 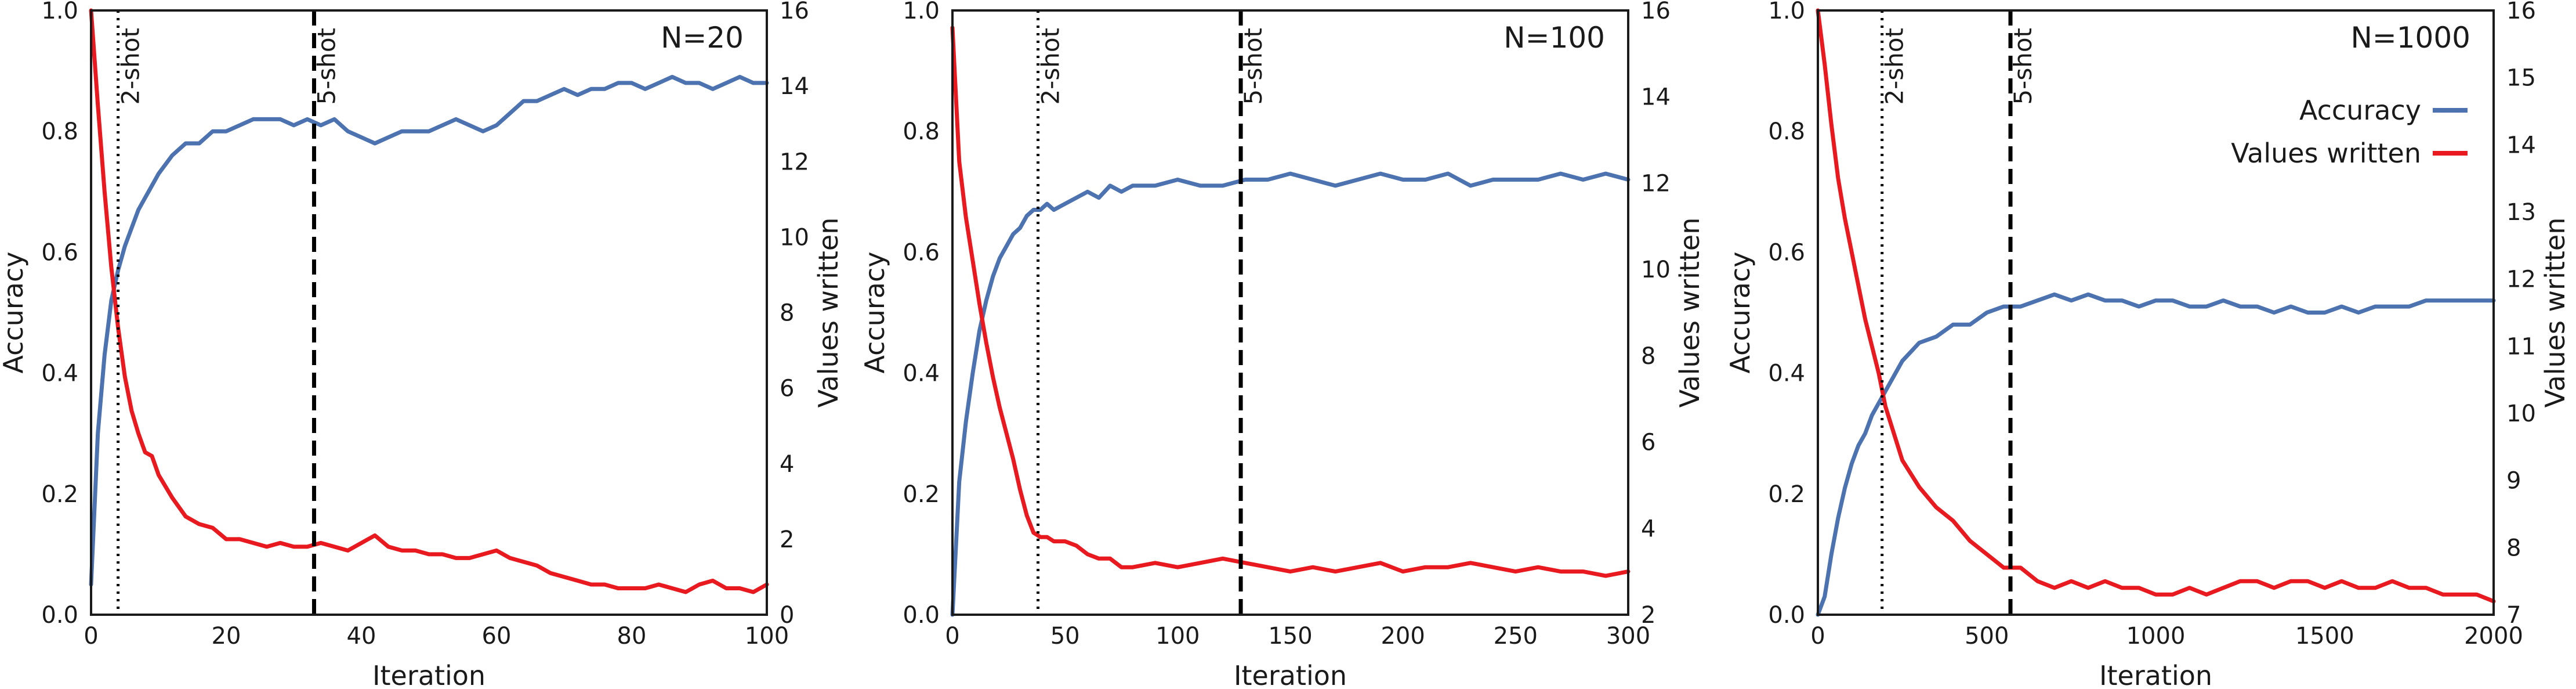 What do you see at coordinates (702, 38) in the screenshot?
I see `panel-title: N=20` at bounding box center [702, 38].